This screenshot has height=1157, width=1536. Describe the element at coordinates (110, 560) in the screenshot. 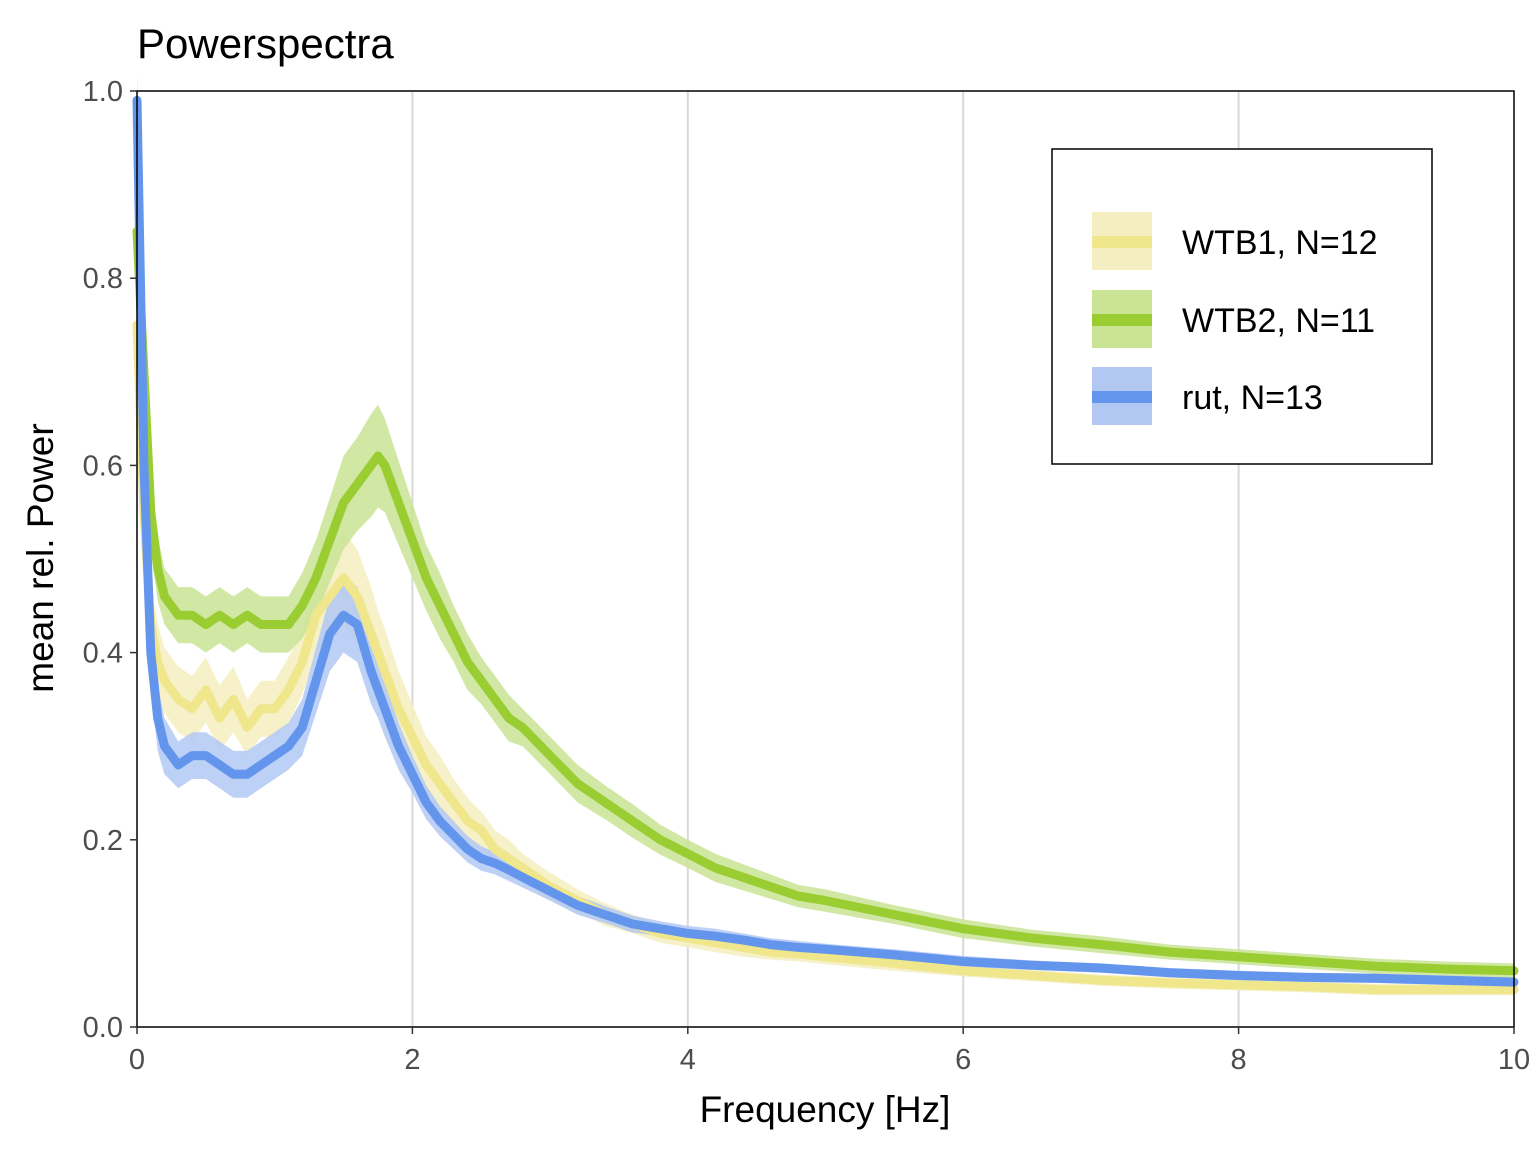

I see `y-axis-ticks: 0.0 0.2 0.4 0.6 0.8 1.0` at that location.